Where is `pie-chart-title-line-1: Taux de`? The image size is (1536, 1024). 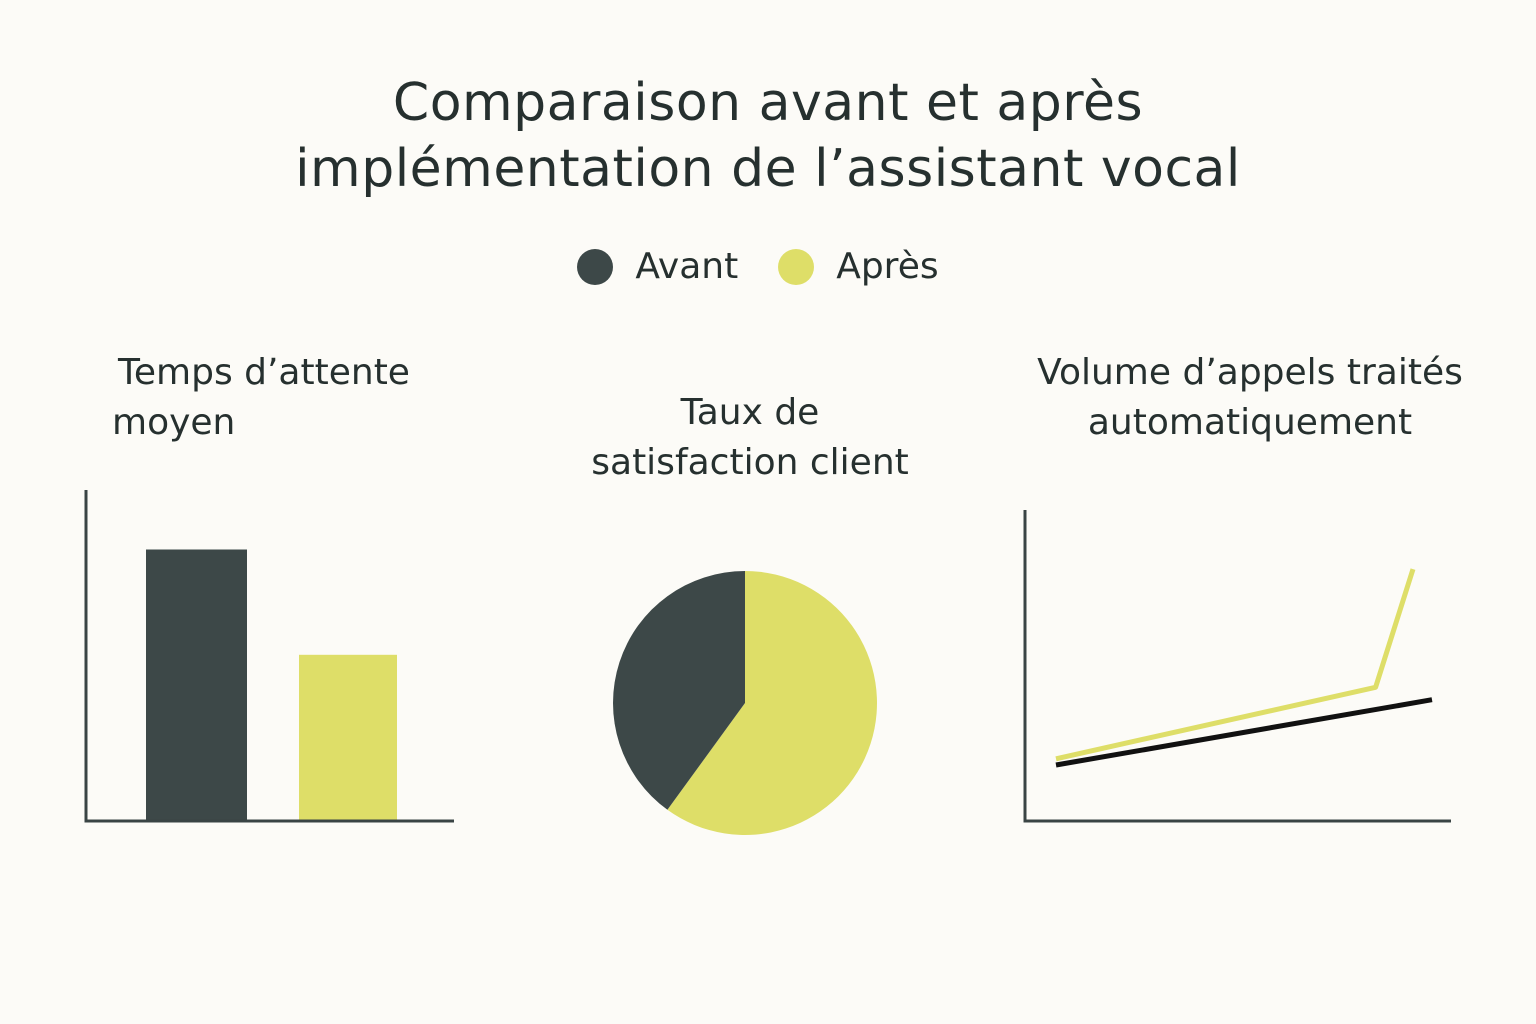
pie-chart-title-line-1: Taux de is located at coordinates (750, 412).